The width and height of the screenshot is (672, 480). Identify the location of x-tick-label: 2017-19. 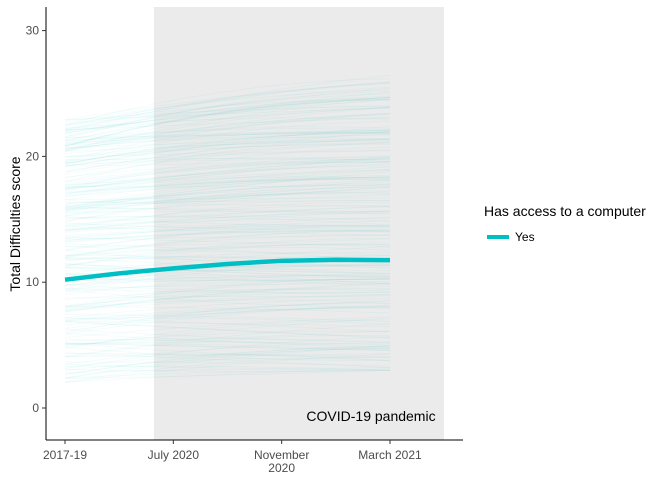
(65, 455).